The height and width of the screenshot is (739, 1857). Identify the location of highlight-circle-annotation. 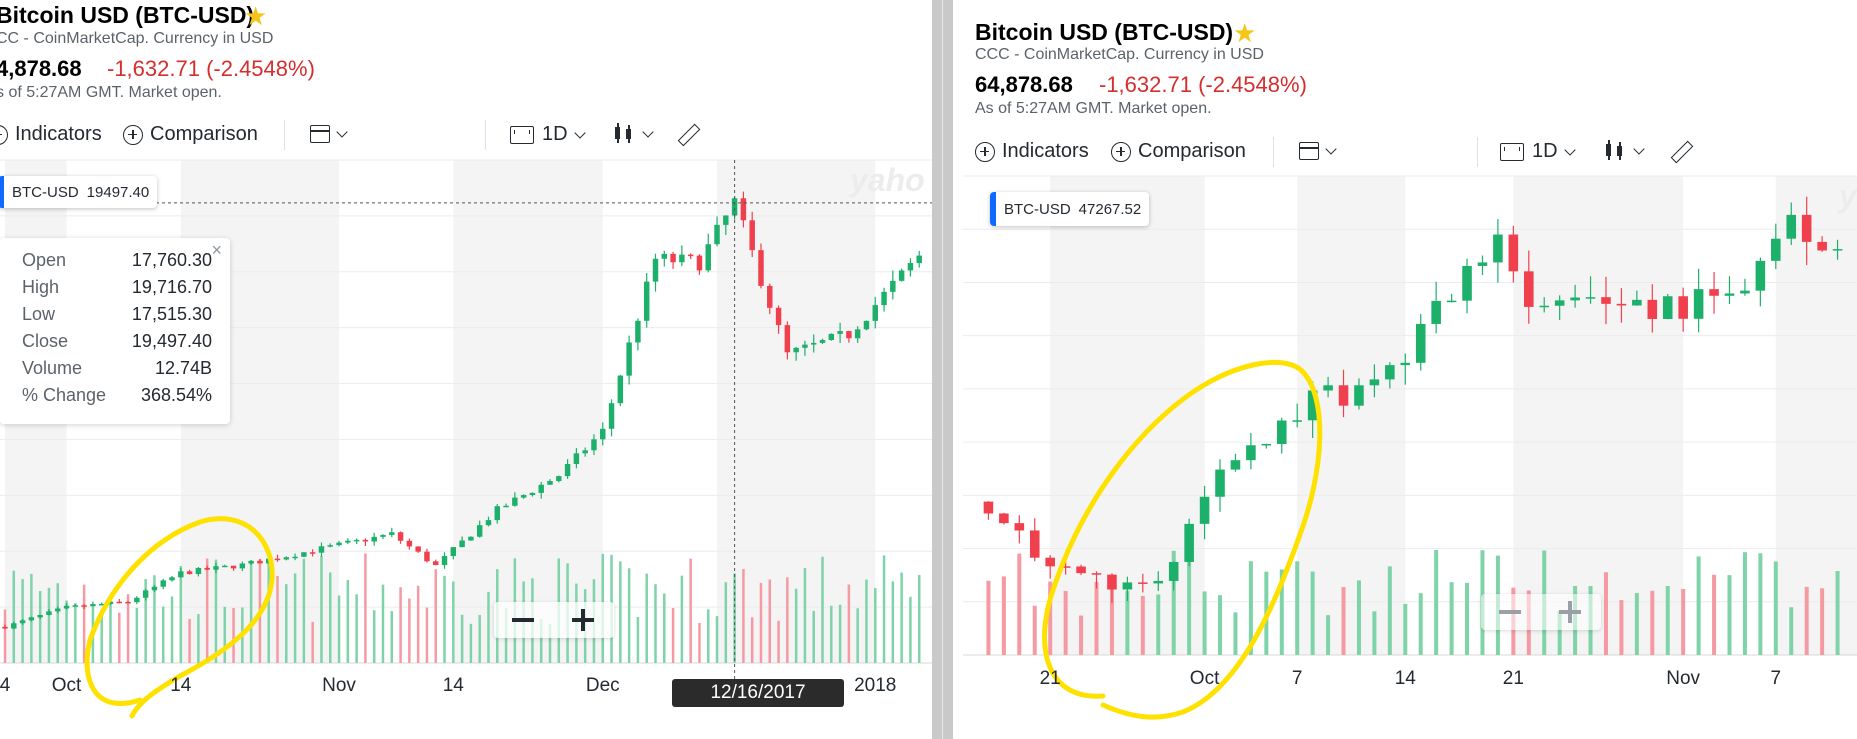
(179, 617).